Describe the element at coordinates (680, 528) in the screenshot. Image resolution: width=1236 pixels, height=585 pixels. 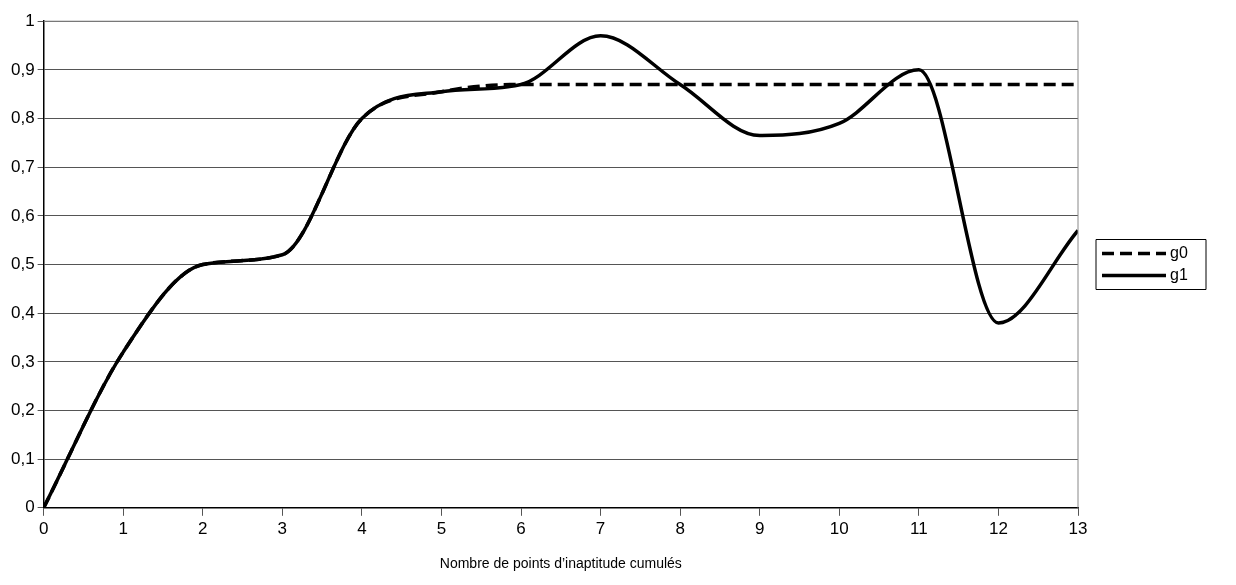
I see `x-tick-label: 8` at that location.